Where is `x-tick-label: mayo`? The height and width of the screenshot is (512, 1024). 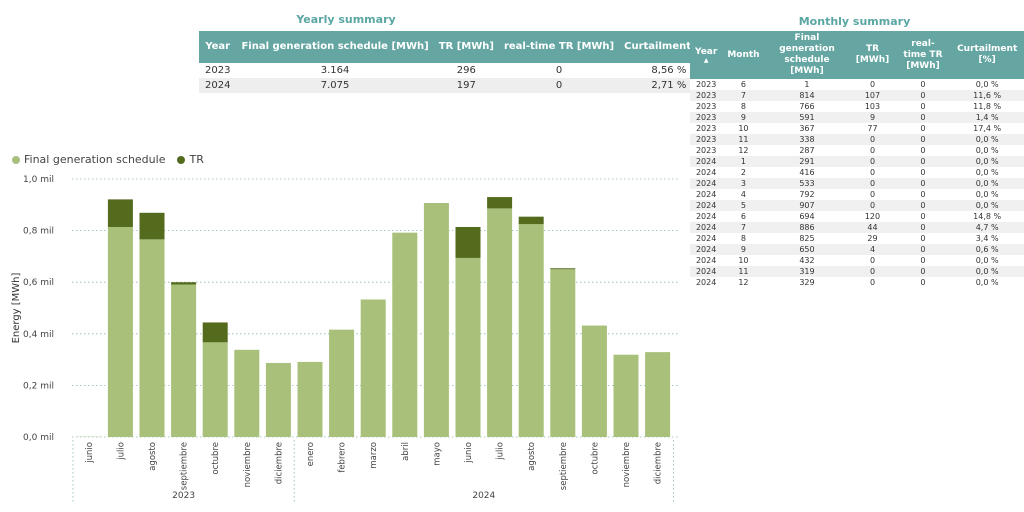 x-tick-label: mayo is located at coordinates (437, 454).